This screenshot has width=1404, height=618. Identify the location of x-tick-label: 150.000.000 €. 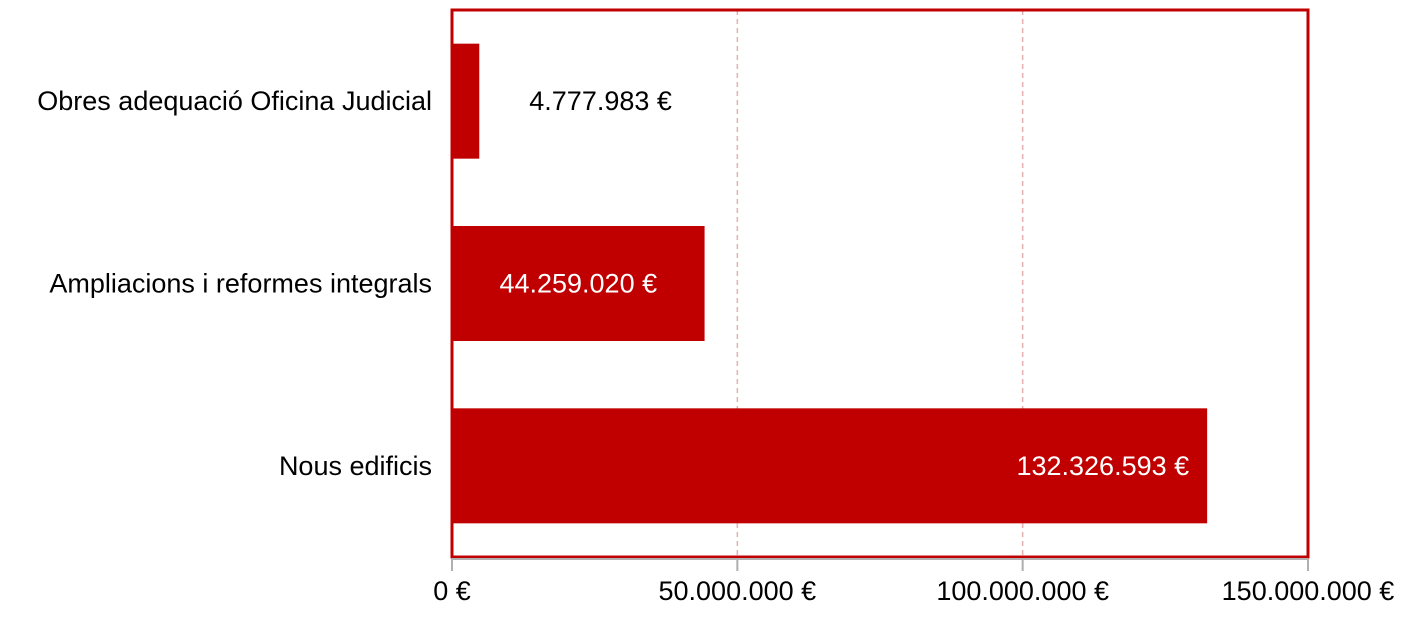
(1308, 591).